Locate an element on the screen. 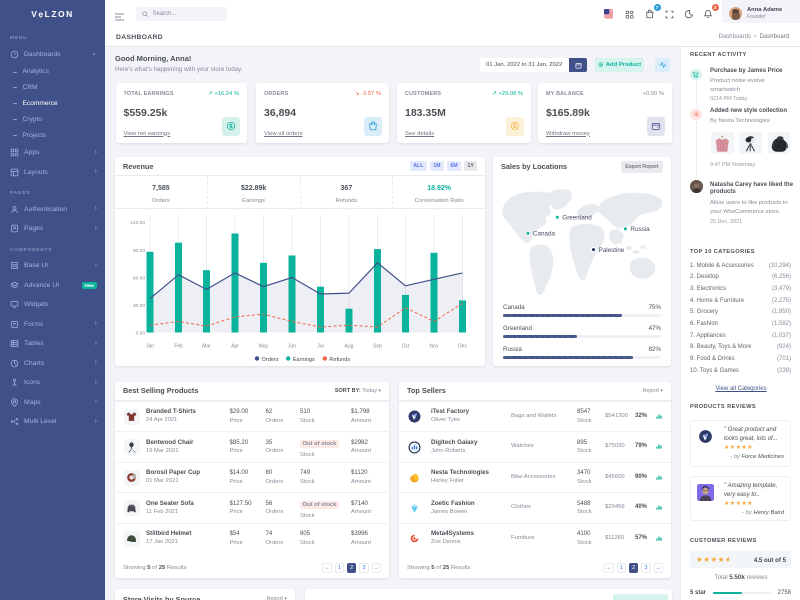 The image size is (800, 600). svg-text: Refunds is located at coordinates (339, 360).